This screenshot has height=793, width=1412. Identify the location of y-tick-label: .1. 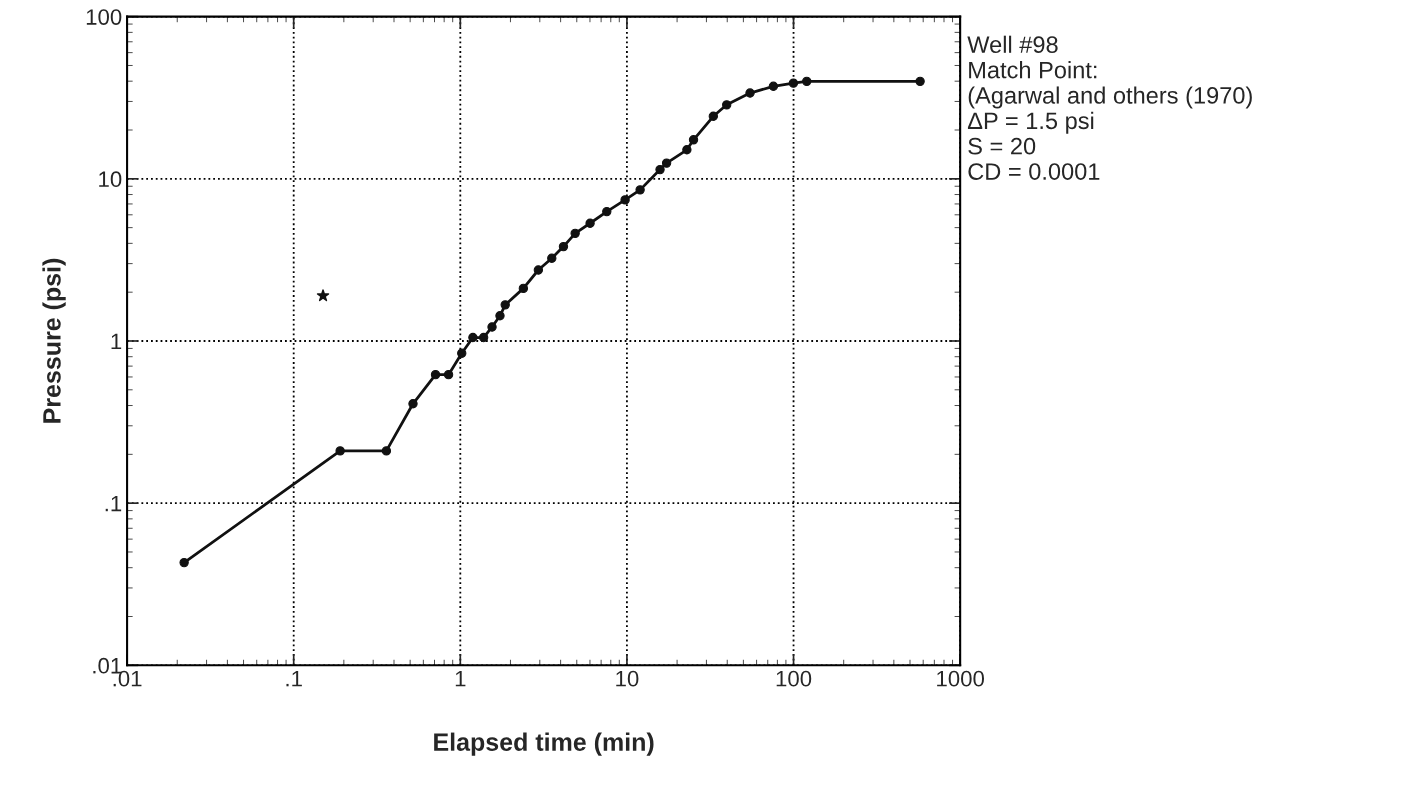
(113, 503).